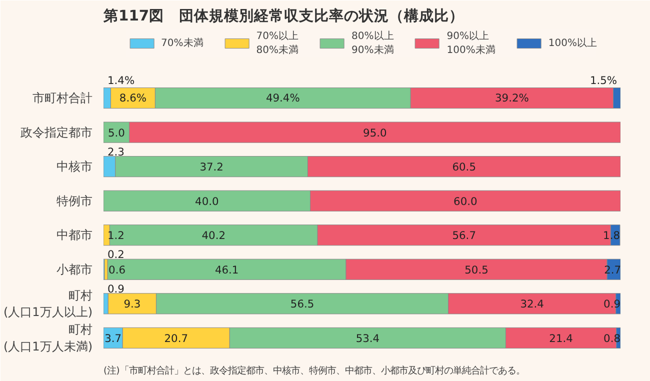  What do you see at coordinates (212, 167) in the screenshot?
I see `data-label: 37.2` at bounding box center [212, 167].